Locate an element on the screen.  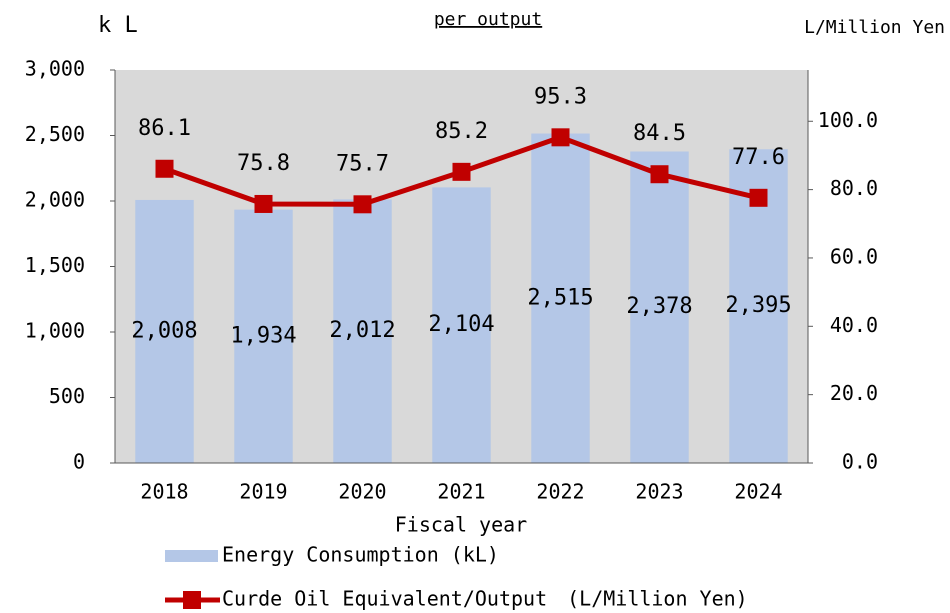
y-tick-label: 1,500 is located at coordinates (55, 265).